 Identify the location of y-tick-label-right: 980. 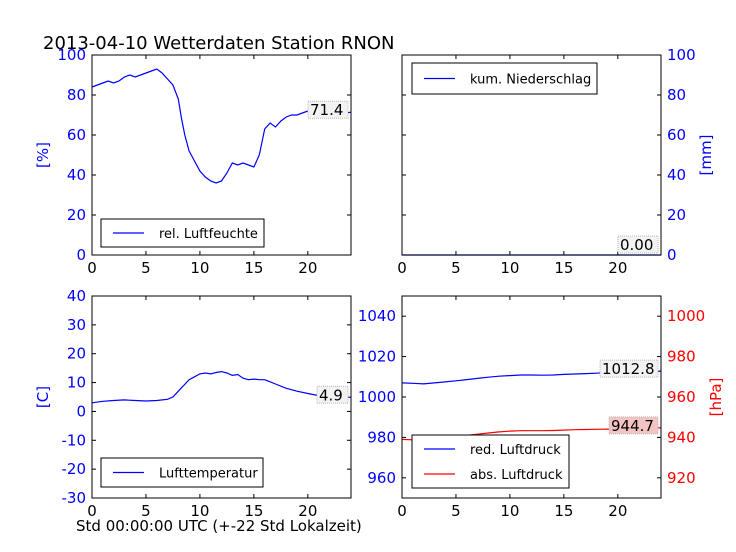
(681, 357).